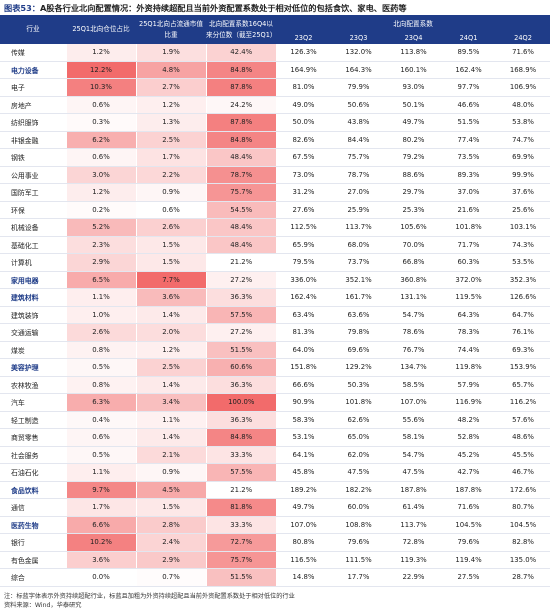  Describe the element at coordinates (100, 560) in the screenshot. I see `share-cell: 3.6%` at that location.